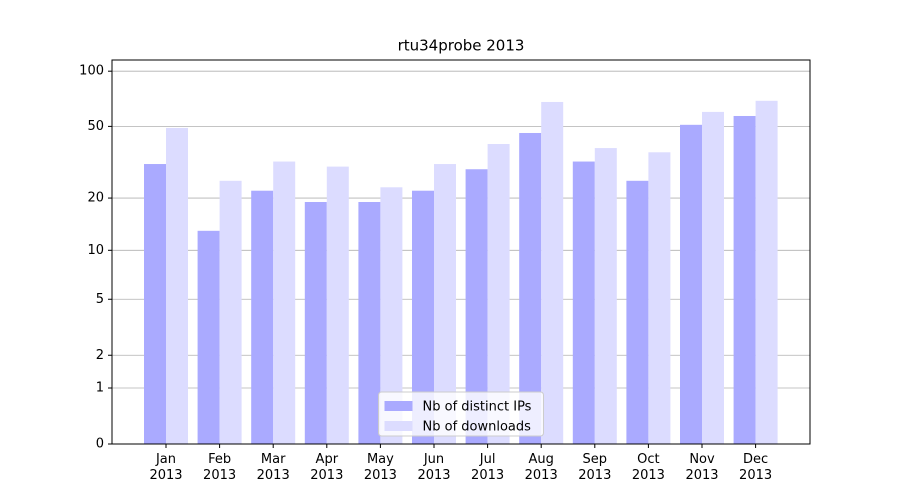  I want to click on legend-box, so click(461, 414).